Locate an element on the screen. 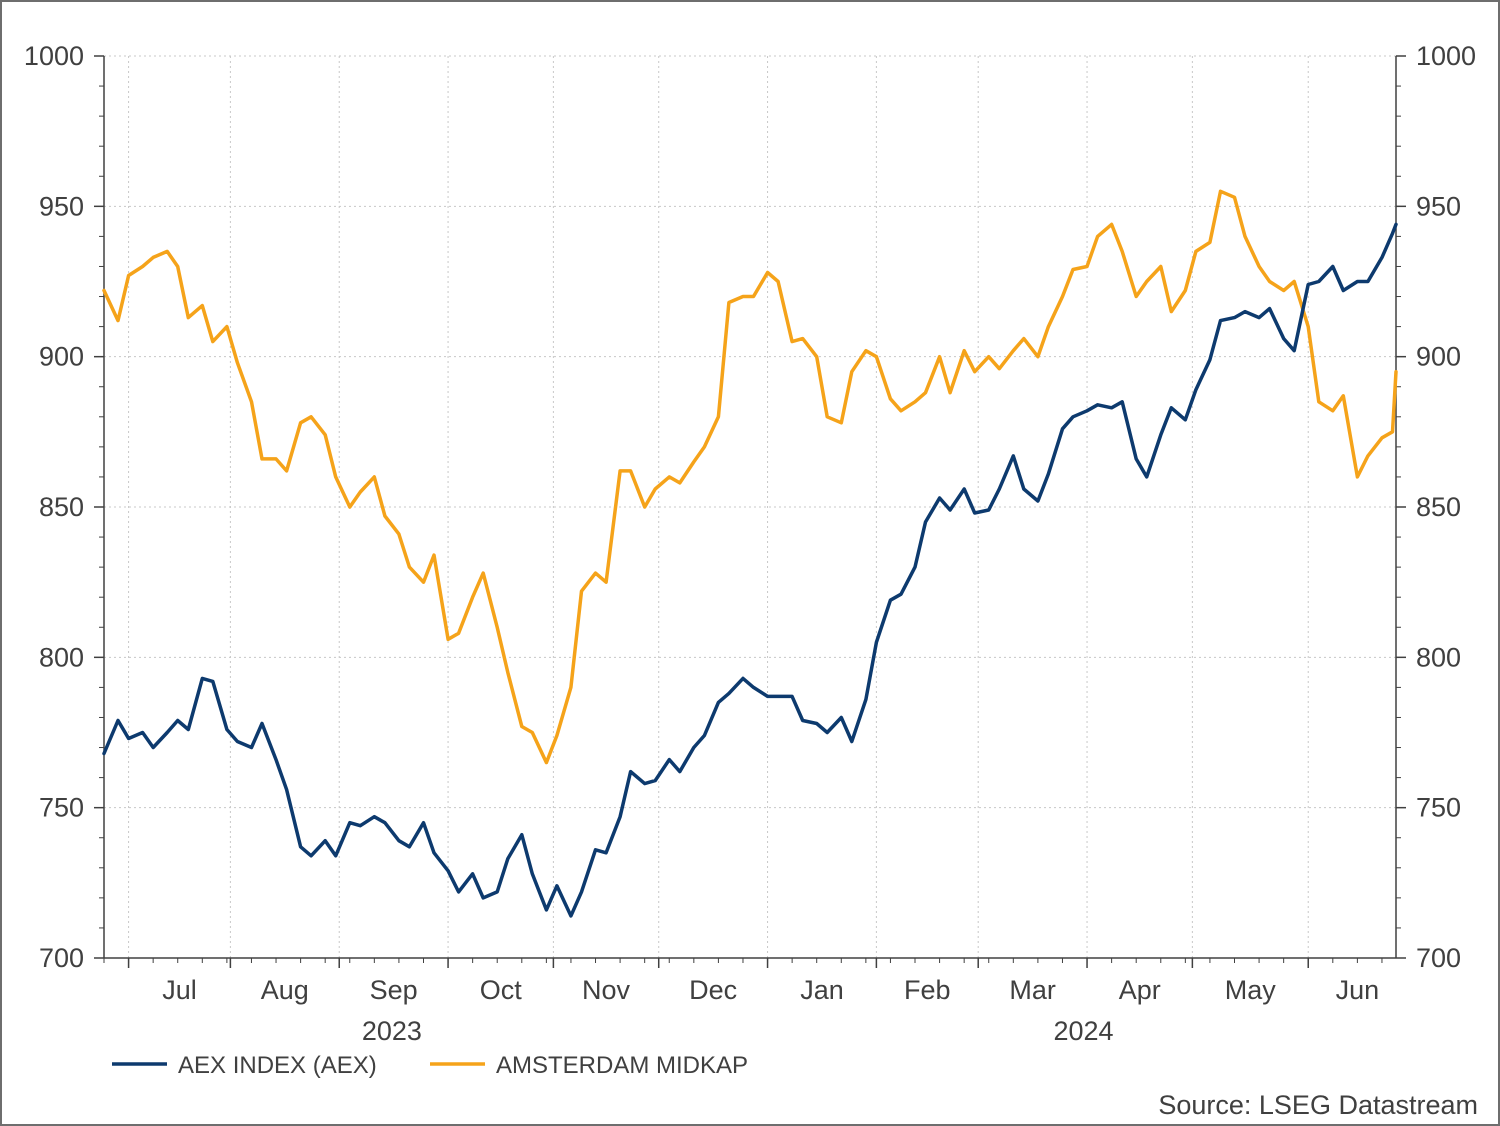 Image resolution: width=1500 pixels, height=1126 pixels. y-tick-label-left: 800 is located at coordinates (61, 657).